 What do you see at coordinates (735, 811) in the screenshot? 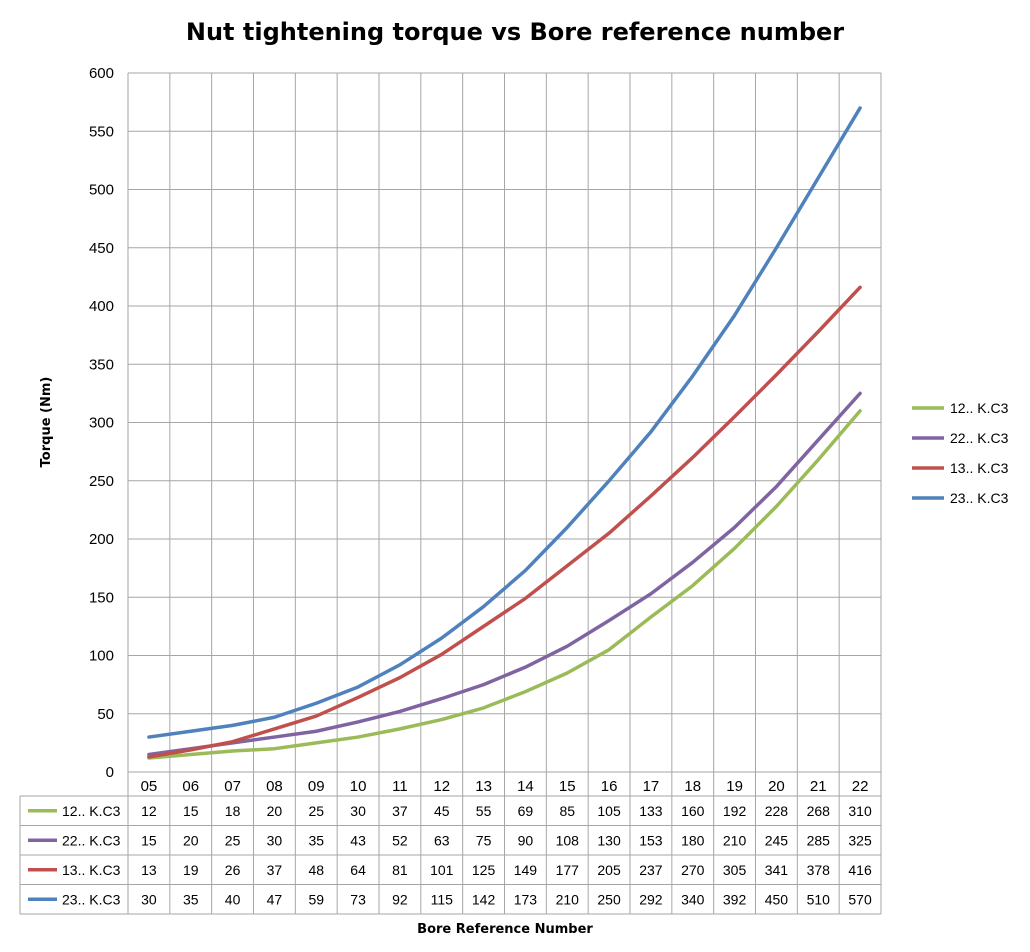
I see `table-cell: 192` at bounding box center [735, 811].